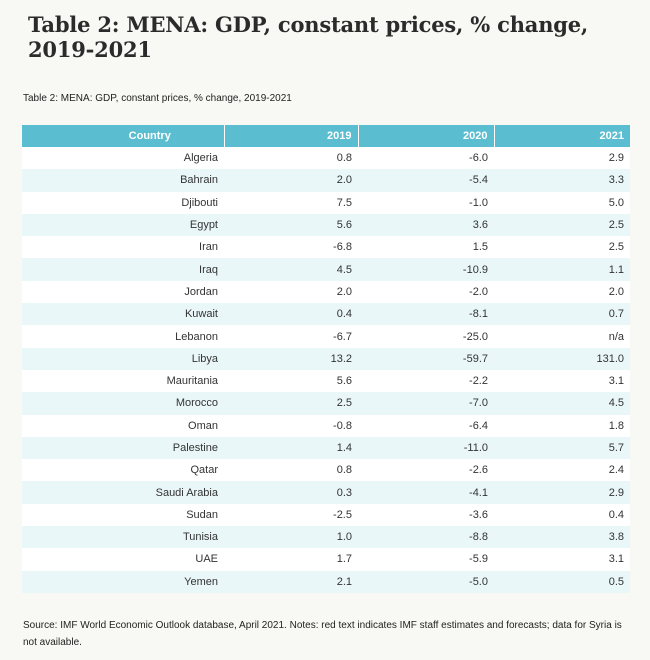 The width and height of the screenshot is (650, 660). What do you see at coordinates (291, 336) in the screenshot?
I see `cell-value-2019: -6.7` at bounding box center [291, 336].